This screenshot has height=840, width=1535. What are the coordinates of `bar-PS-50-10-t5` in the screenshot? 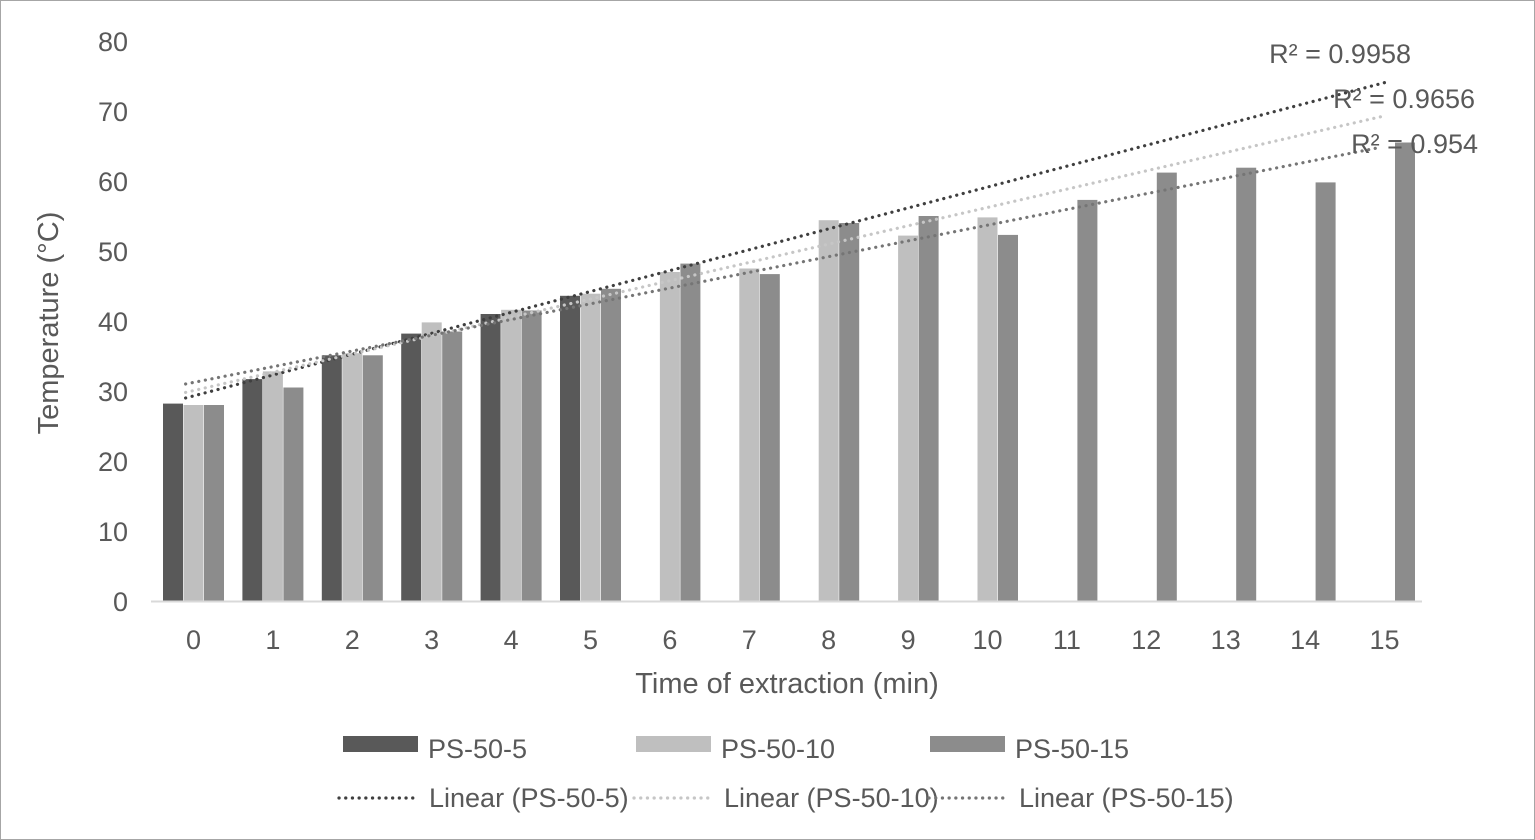 It's located at (590, 447).